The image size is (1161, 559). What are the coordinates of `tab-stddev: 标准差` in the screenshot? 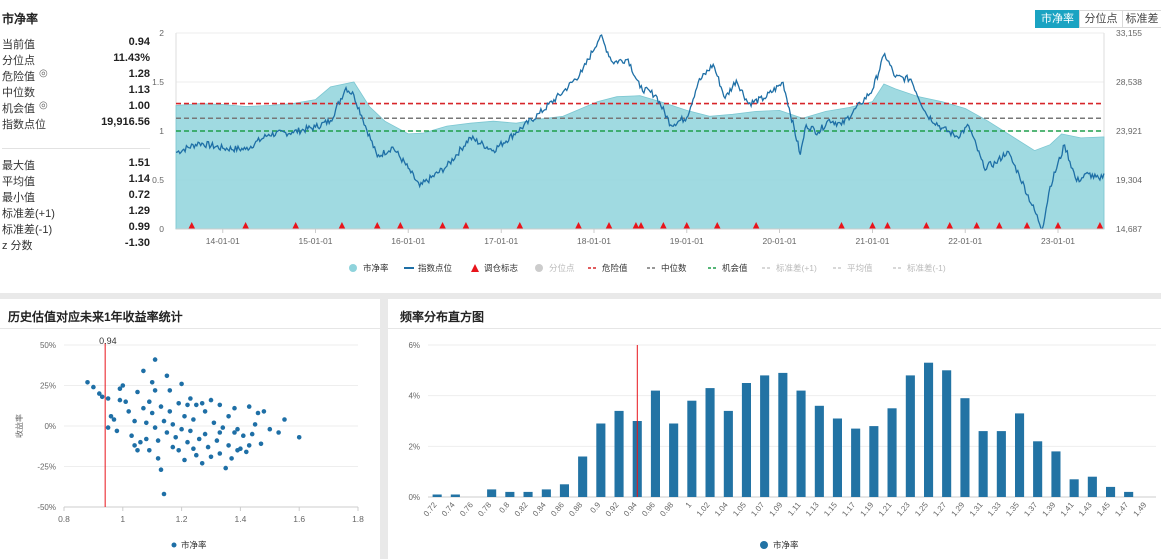 It's located at (1141, 19).